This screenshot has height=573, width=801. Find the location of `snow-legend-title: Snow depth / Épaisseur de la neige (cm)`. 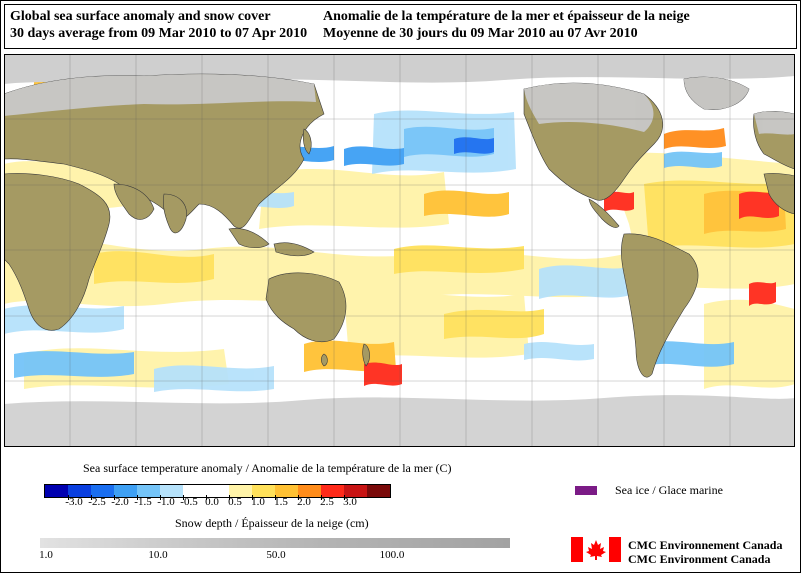

snow-legend-title: Snow depth / Épaisseur de la neige (cm) is located at coordinates (272, 523).